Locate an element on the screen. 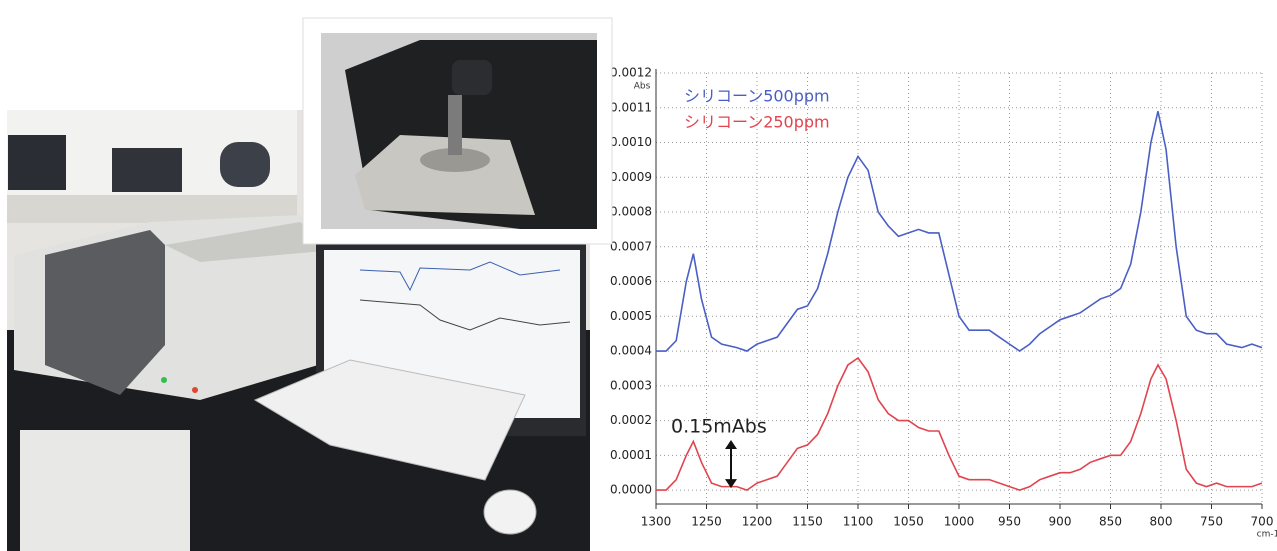 Image resolution: width=1277 pixels, height=551 pixels. y-tick-label: 0.0011 is located at coordinates (631, 107).